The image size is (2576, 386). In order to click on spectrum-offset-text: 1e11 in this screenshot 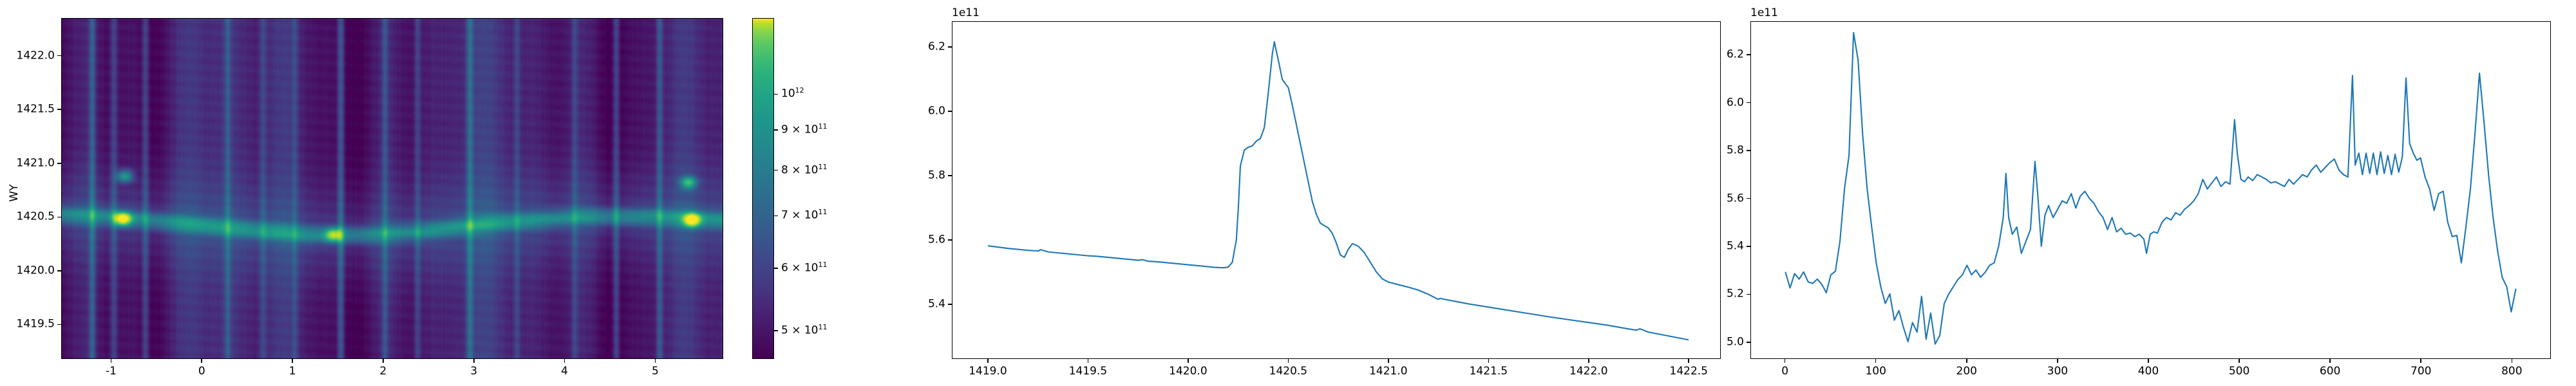, I will do `click(966, 12)`.